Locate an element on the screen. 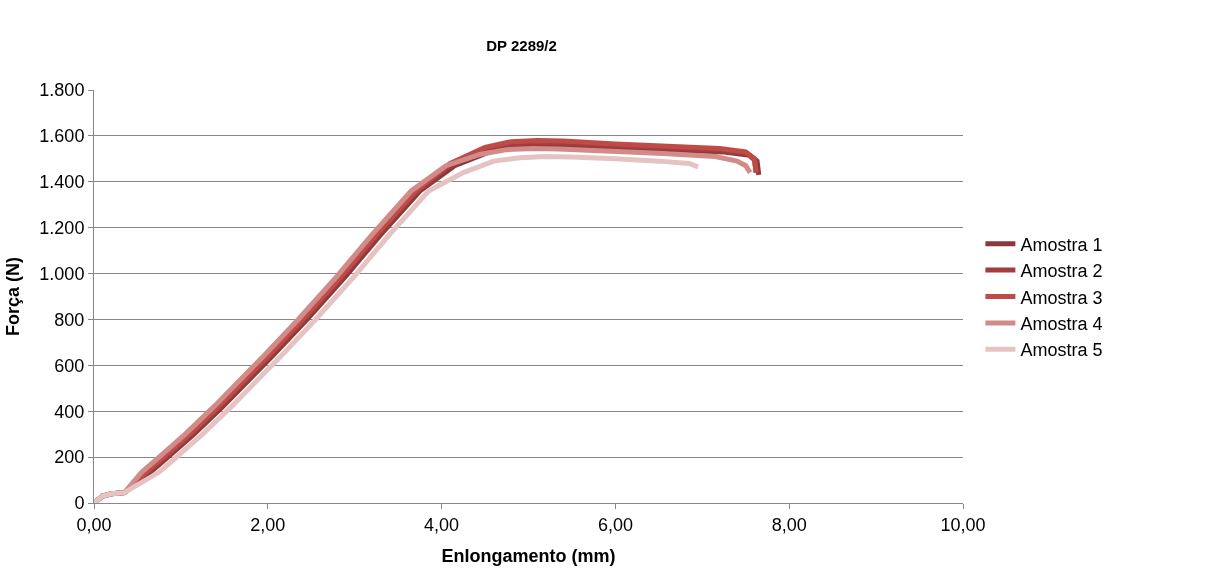 Image resolution: width=1213 pixels, height=583 pixels. legend-label: Amostra 3 is located at coordinates (1061, 297).